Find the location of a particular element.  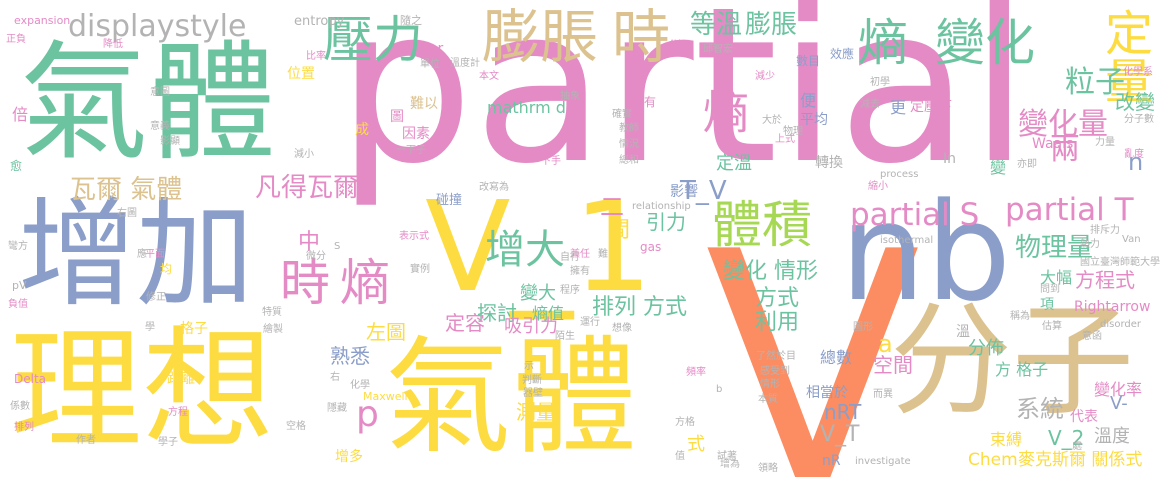

word: n is located at coordinates (1136, 162).